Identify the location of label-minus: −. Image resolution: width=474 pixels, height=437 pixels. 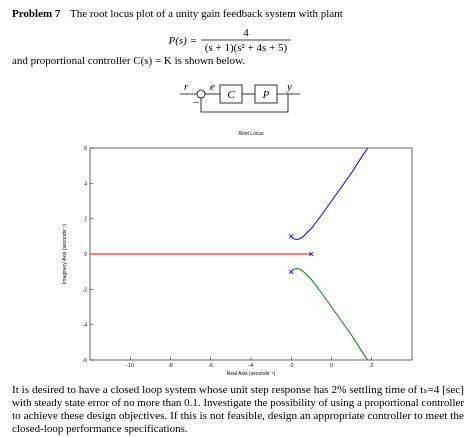
(196, 103).